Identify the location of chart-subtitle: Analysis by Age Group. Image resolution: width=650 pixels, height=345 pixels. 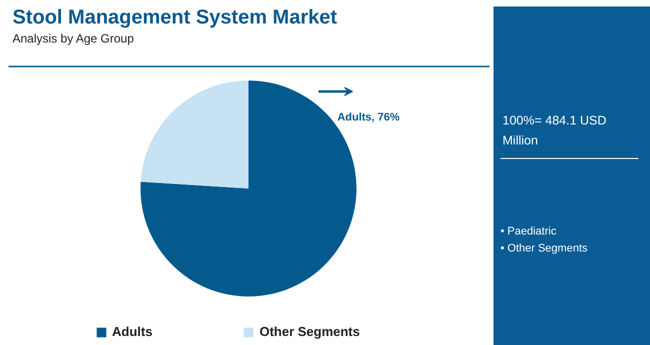
(73, 39).